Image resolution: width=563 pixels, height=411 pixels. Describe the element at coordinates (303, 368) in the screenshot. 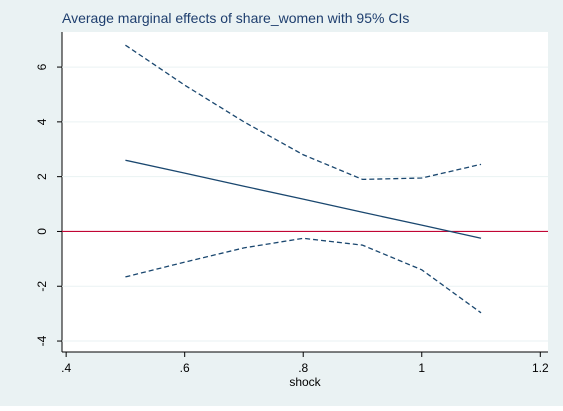

I see `x-tick-label: .8` at that location.